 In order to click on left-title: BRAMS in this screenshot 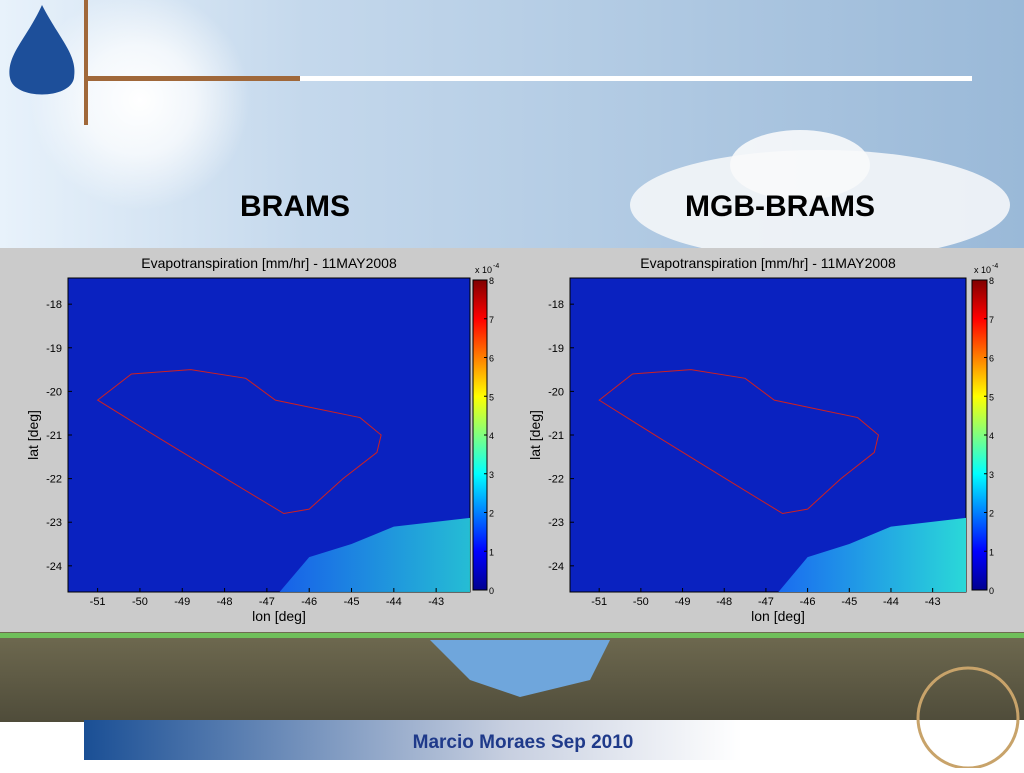, I will do `click(295, 206)`.